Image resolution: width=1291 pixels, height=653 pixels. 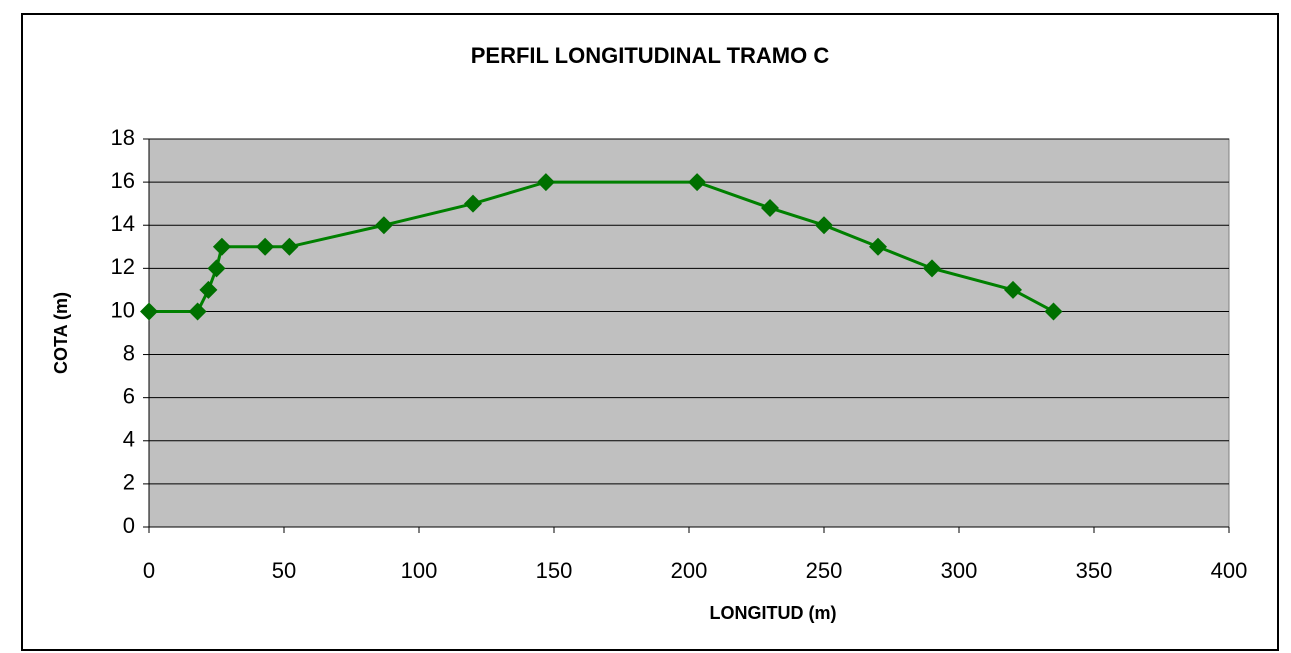 What do you see at coordinates (419, 570) in the screenshot?
I see `x-tick-label: 100` at bounding box center [419, 570].